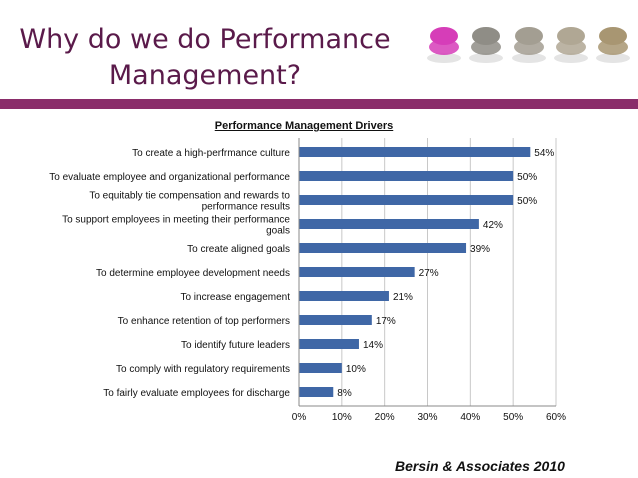 This screenshot has height=478, width=638. What do you see at coordinates (342, 417) in the screenshot?
I see `x-tick-label: 10%` at bounding box center [342, 417].